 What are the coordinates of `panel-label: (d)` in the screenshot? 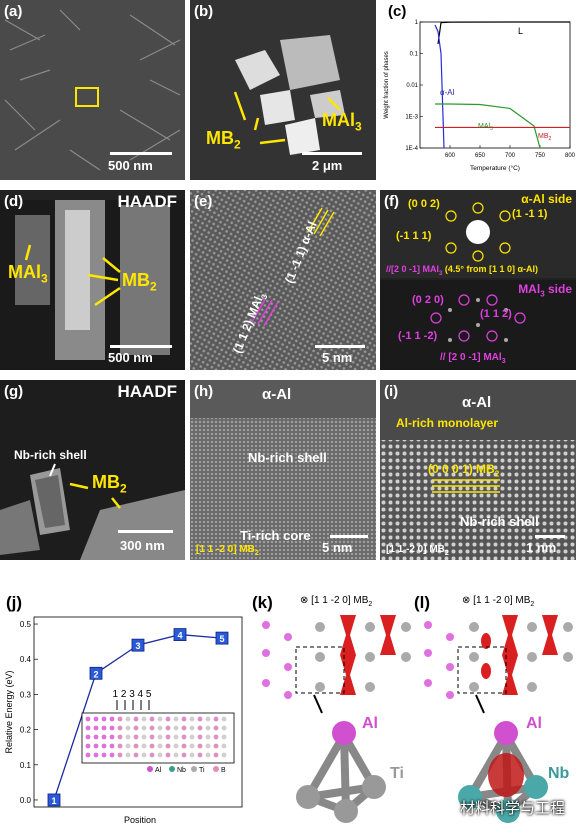 It's located at (14, 201).